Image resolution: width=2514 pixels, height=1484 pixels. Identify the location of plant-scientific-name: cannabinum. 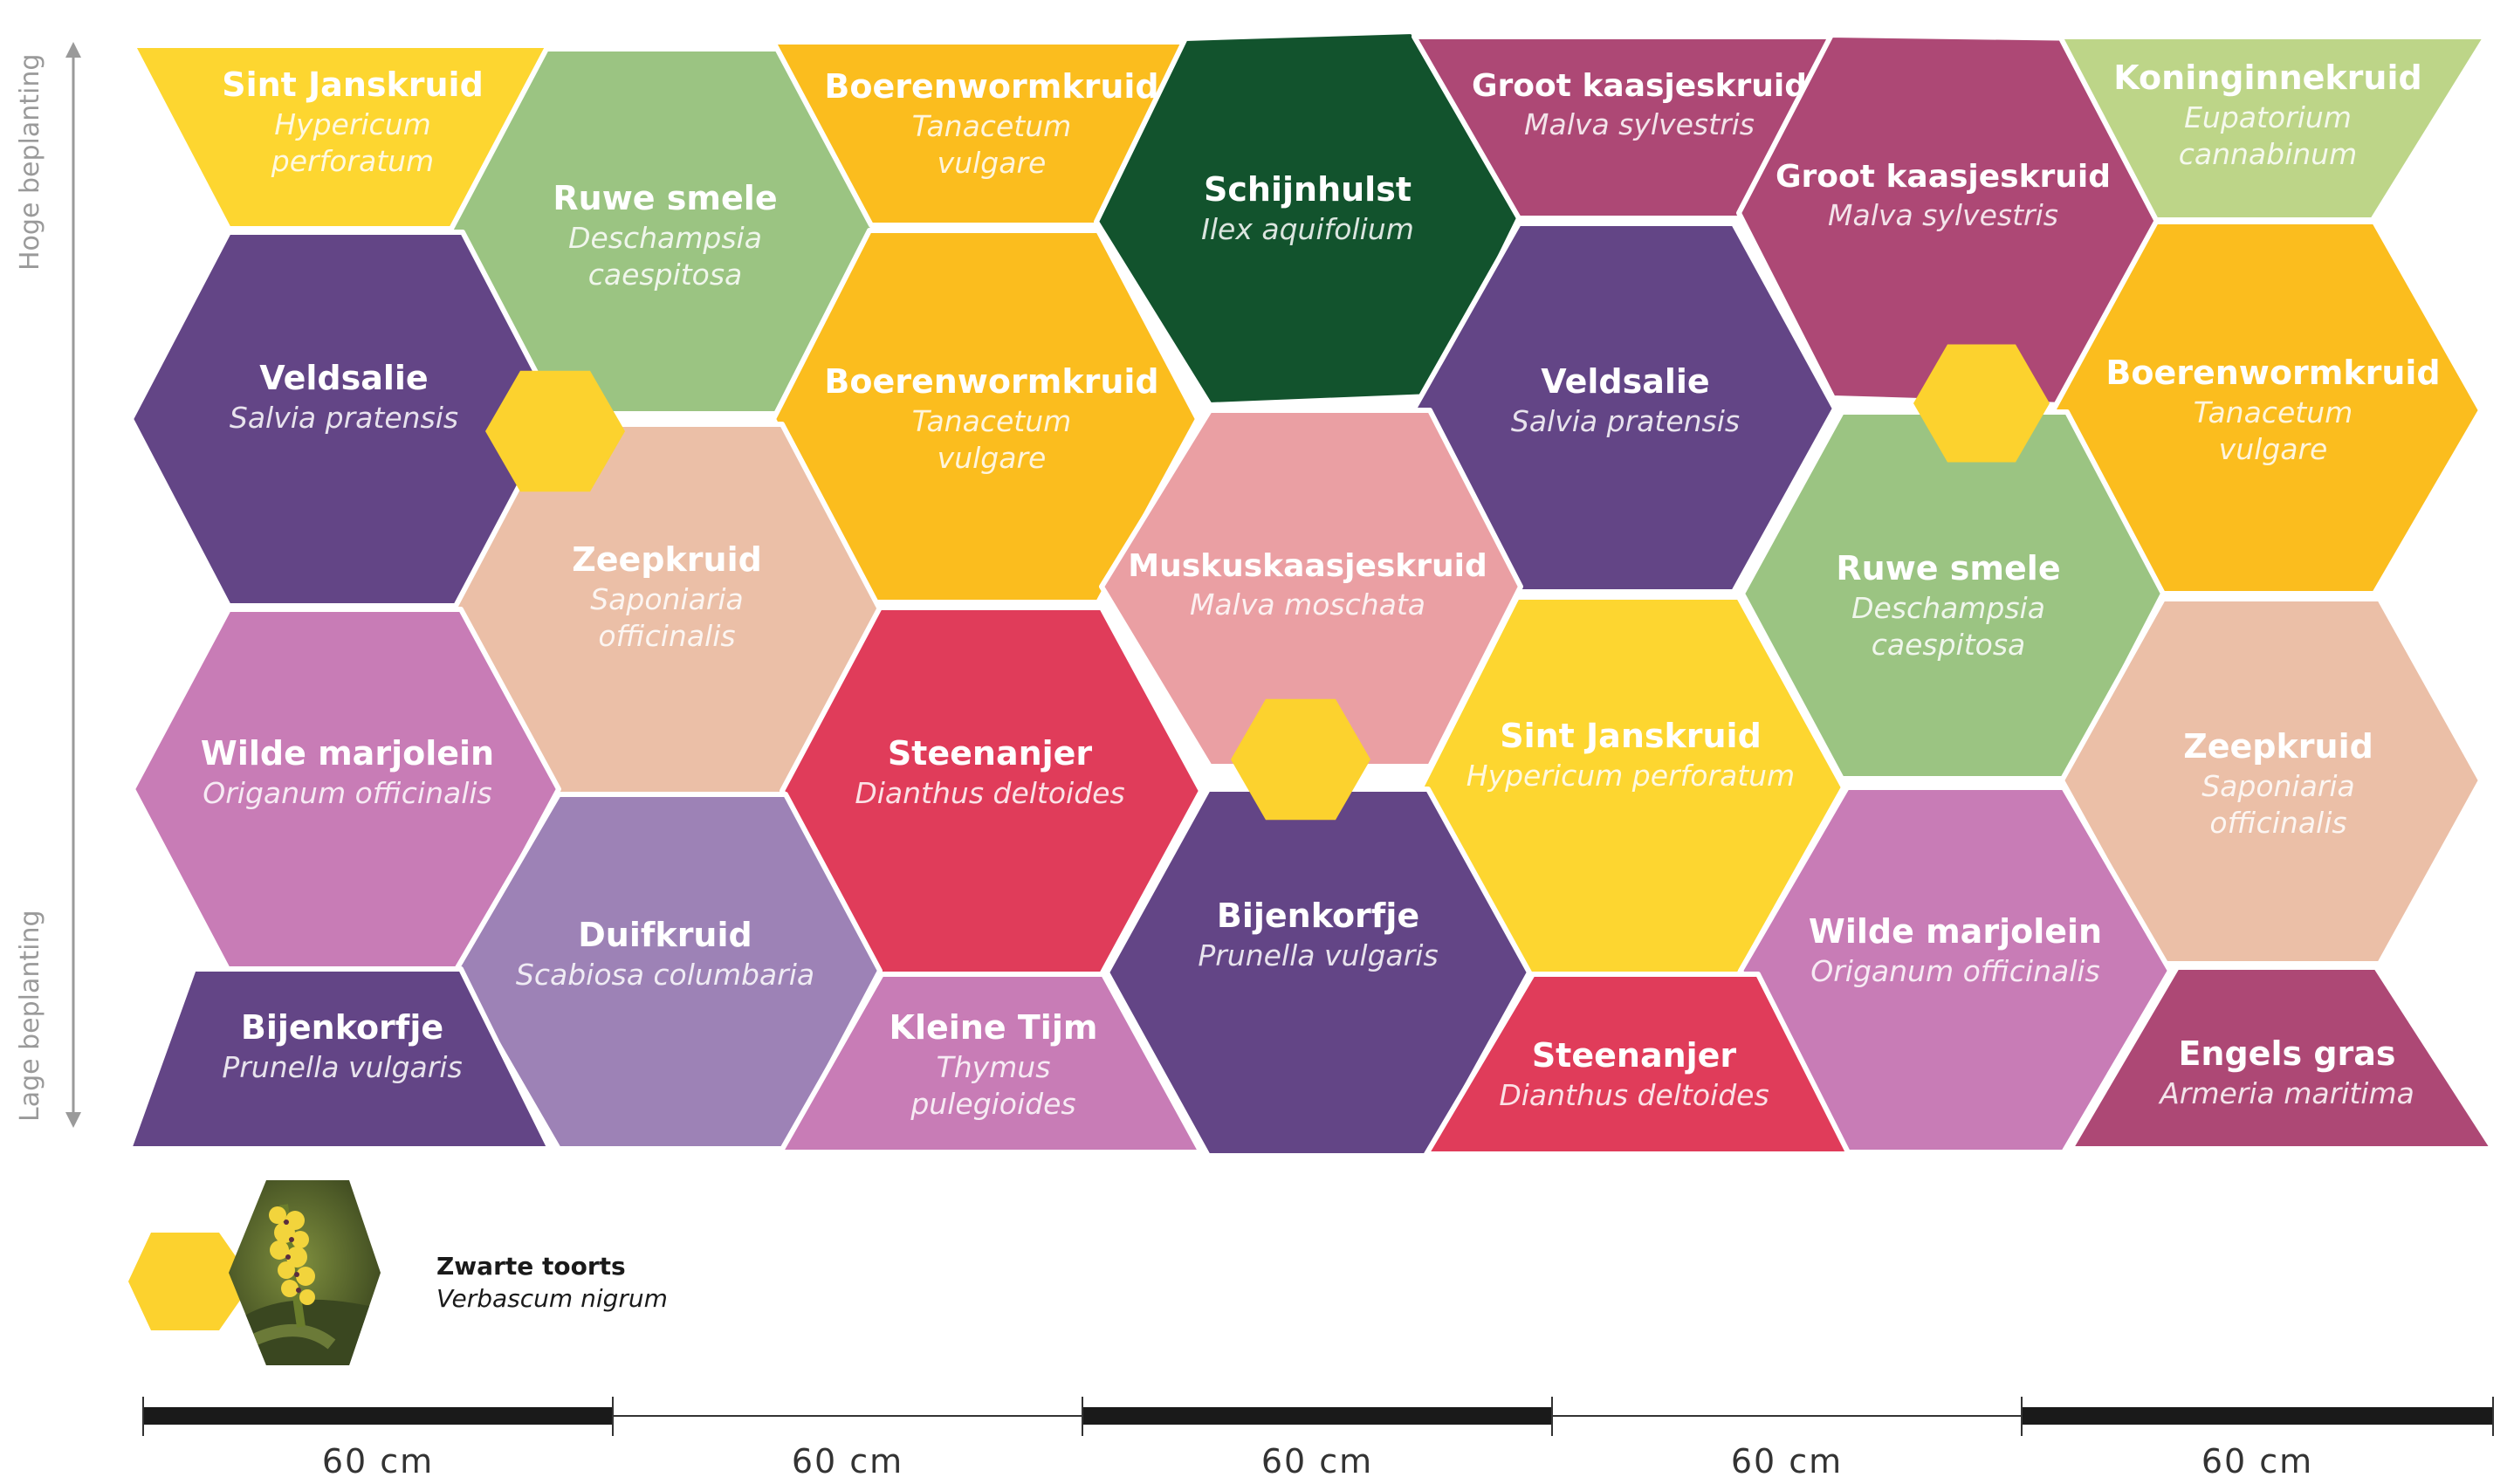
(2268, 154).